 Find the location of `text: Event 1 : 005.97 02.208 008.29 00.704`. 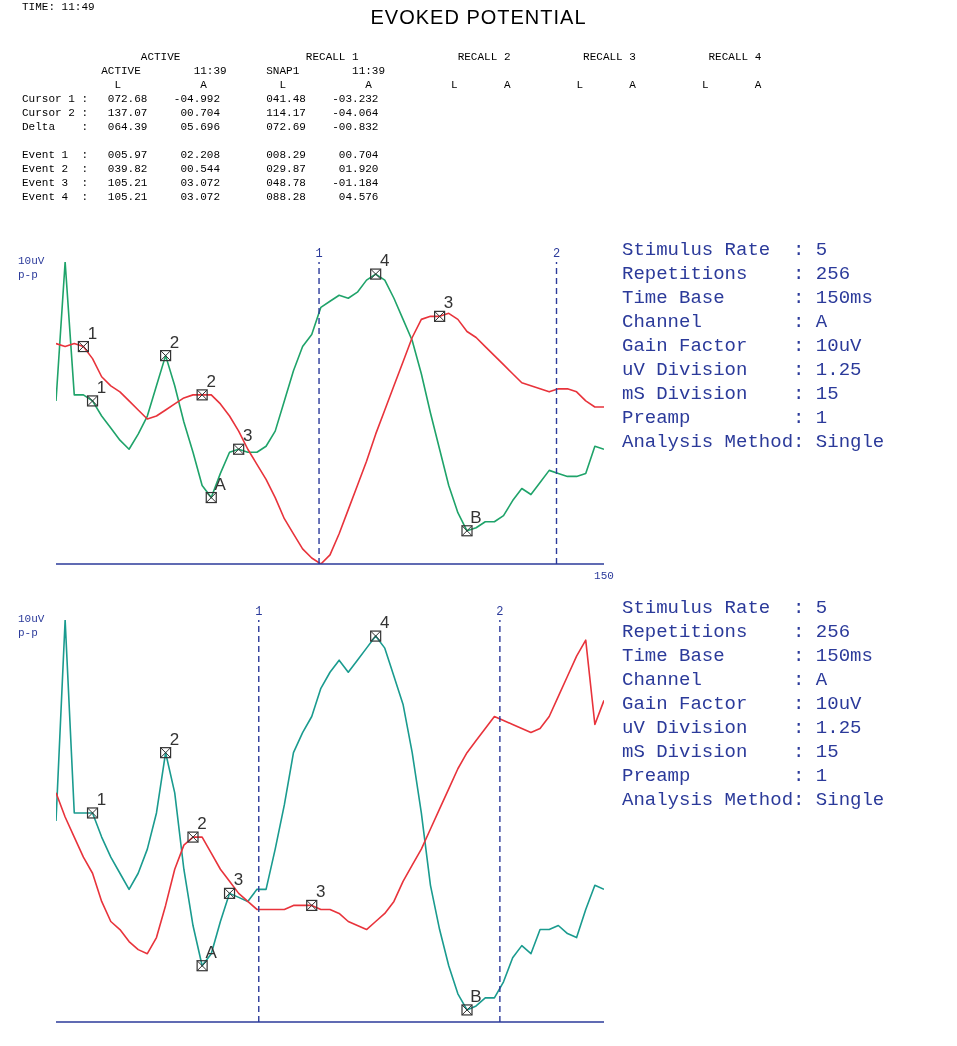

text: Event 1 : 005.97 02.208 008.29 00.704 is located at coordinates (201, 155).